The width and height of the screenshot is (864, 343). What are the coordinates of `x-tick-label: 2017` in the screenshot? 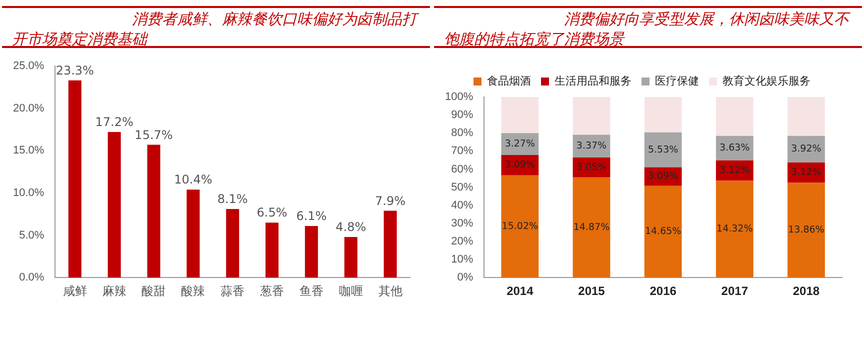 It's located at (734, 291).